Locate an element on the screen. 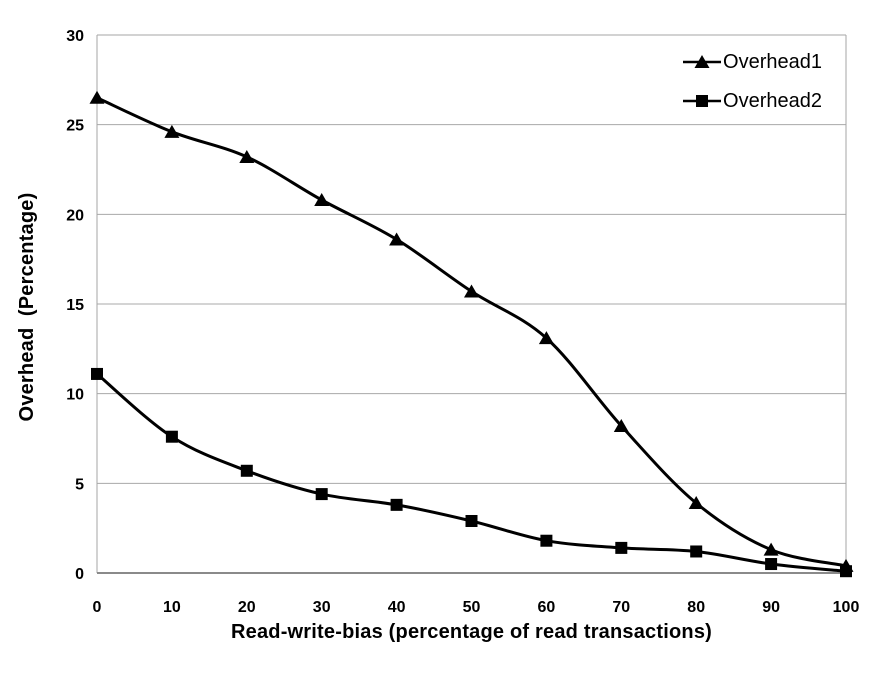 Image resolution: width=888 pixels, height=684 pixels. data-point-overhead2-x40 is located at coordinates (396, 504).